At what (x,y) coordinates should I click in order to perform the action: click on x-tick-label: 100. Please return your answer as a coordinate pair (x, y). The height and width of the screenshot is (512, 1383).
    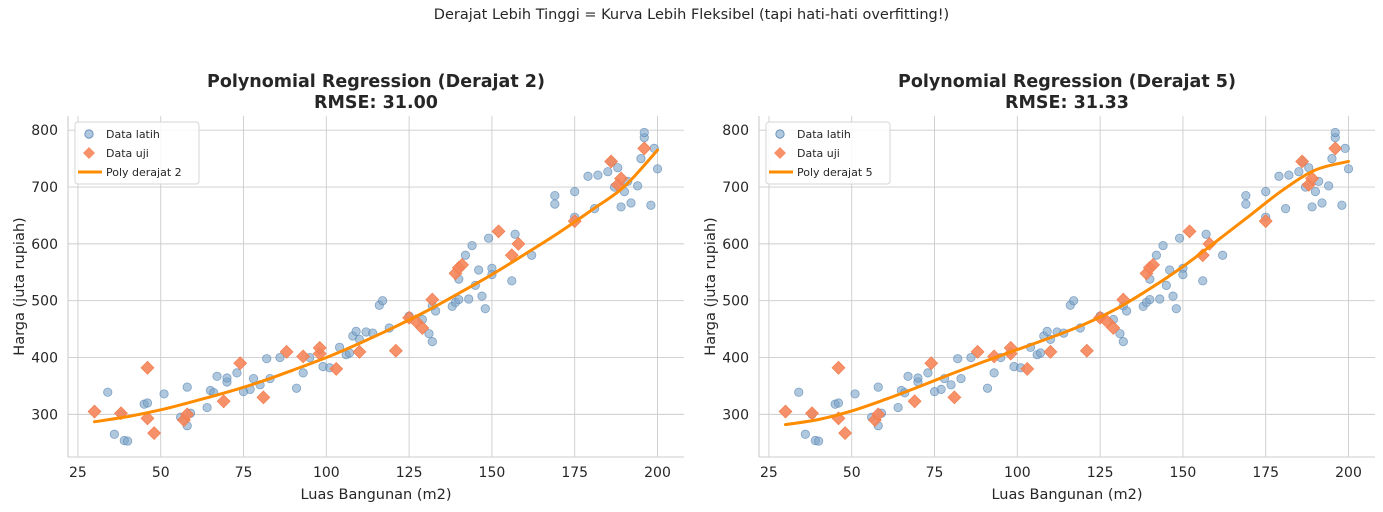
    Looking at the image, I should click on (326, 473).